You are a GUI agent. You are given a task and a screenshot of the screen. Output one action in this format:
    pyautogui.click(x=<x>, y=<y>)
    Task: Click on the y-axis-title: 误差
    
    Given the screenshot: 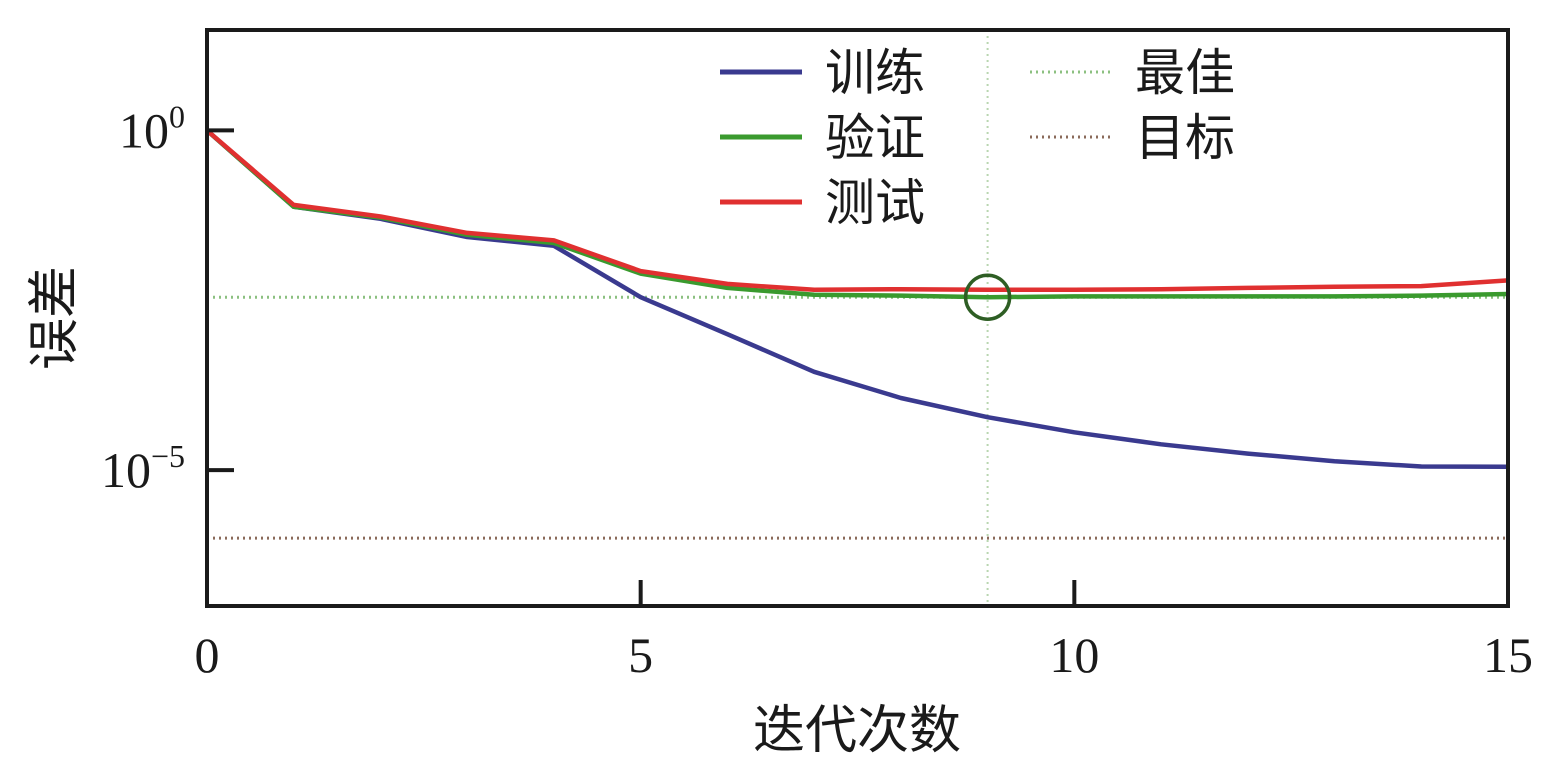 What is the action you would take?
    pyautogui.click(x=55, y=318)
    